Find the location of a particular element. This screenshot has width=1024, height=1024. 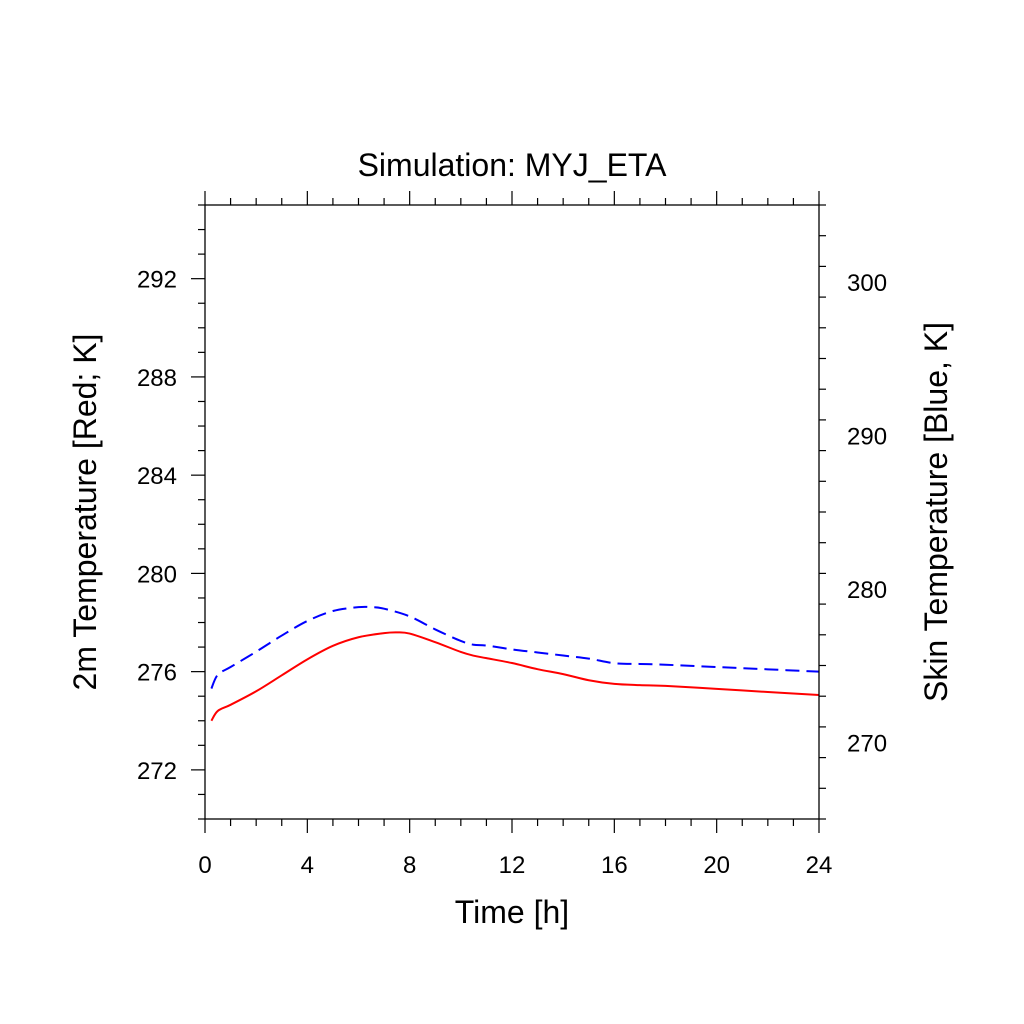

y-right-tick-label: 300 is located at coordinates (867, 283).